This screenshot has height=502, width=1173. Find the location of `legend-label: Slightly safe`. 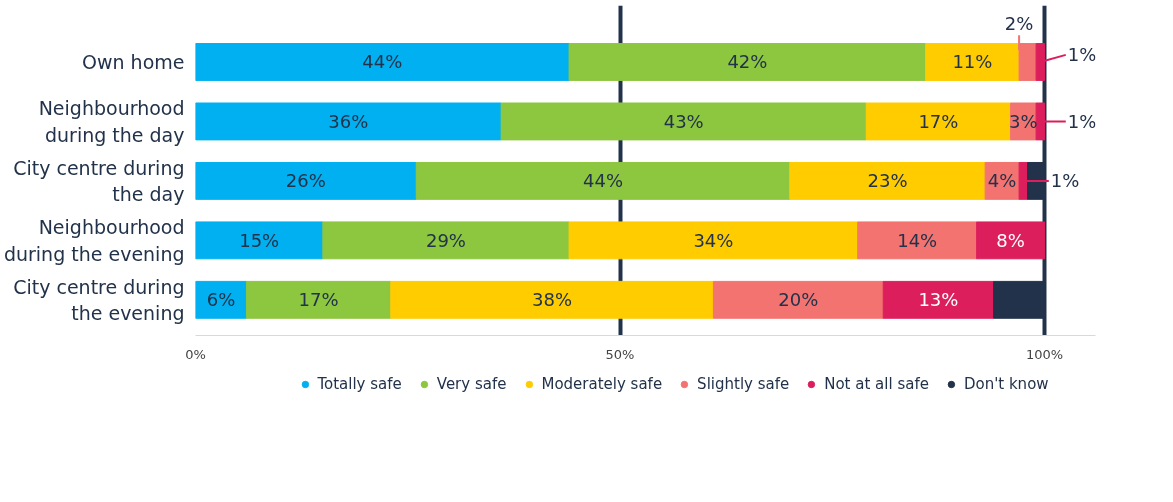

legend-label: Slightly safe is located at coordinates (743, 384).